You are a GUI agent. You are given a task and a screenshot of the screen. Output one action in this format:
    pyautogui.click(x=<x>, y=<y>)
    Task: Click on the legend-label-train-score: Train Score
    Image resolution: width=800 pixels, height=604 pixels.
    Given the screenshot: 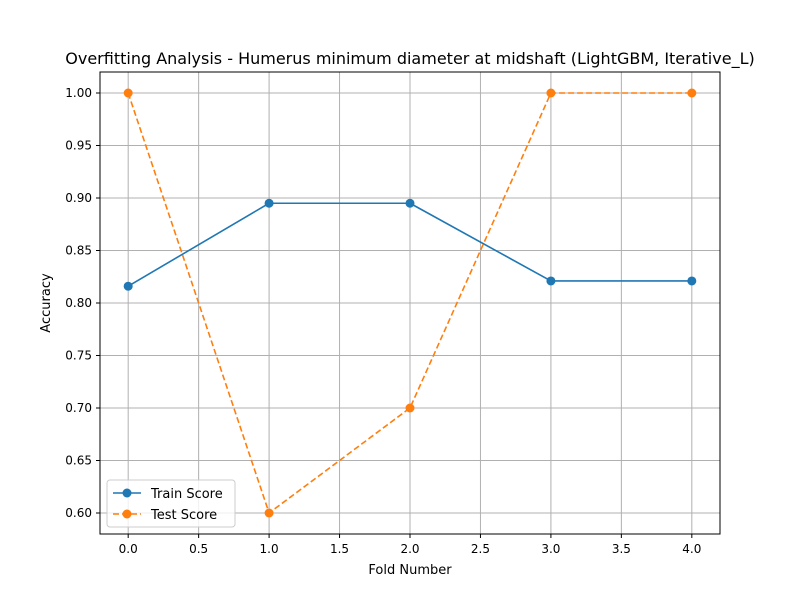 What is the action you would take?
    pyautogui.click(x=186, y=494)
    